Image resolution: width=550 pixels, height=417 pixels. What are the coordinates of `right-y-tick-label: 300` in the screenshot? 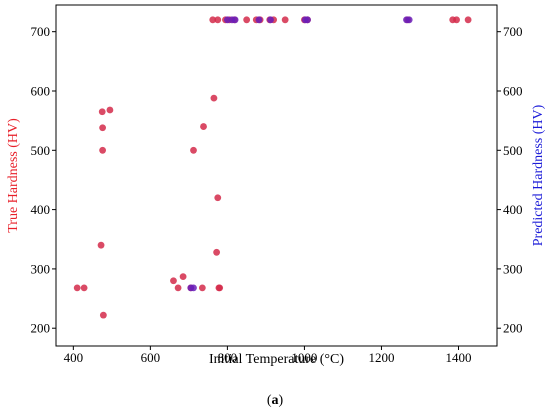 It's located at (513, 268).